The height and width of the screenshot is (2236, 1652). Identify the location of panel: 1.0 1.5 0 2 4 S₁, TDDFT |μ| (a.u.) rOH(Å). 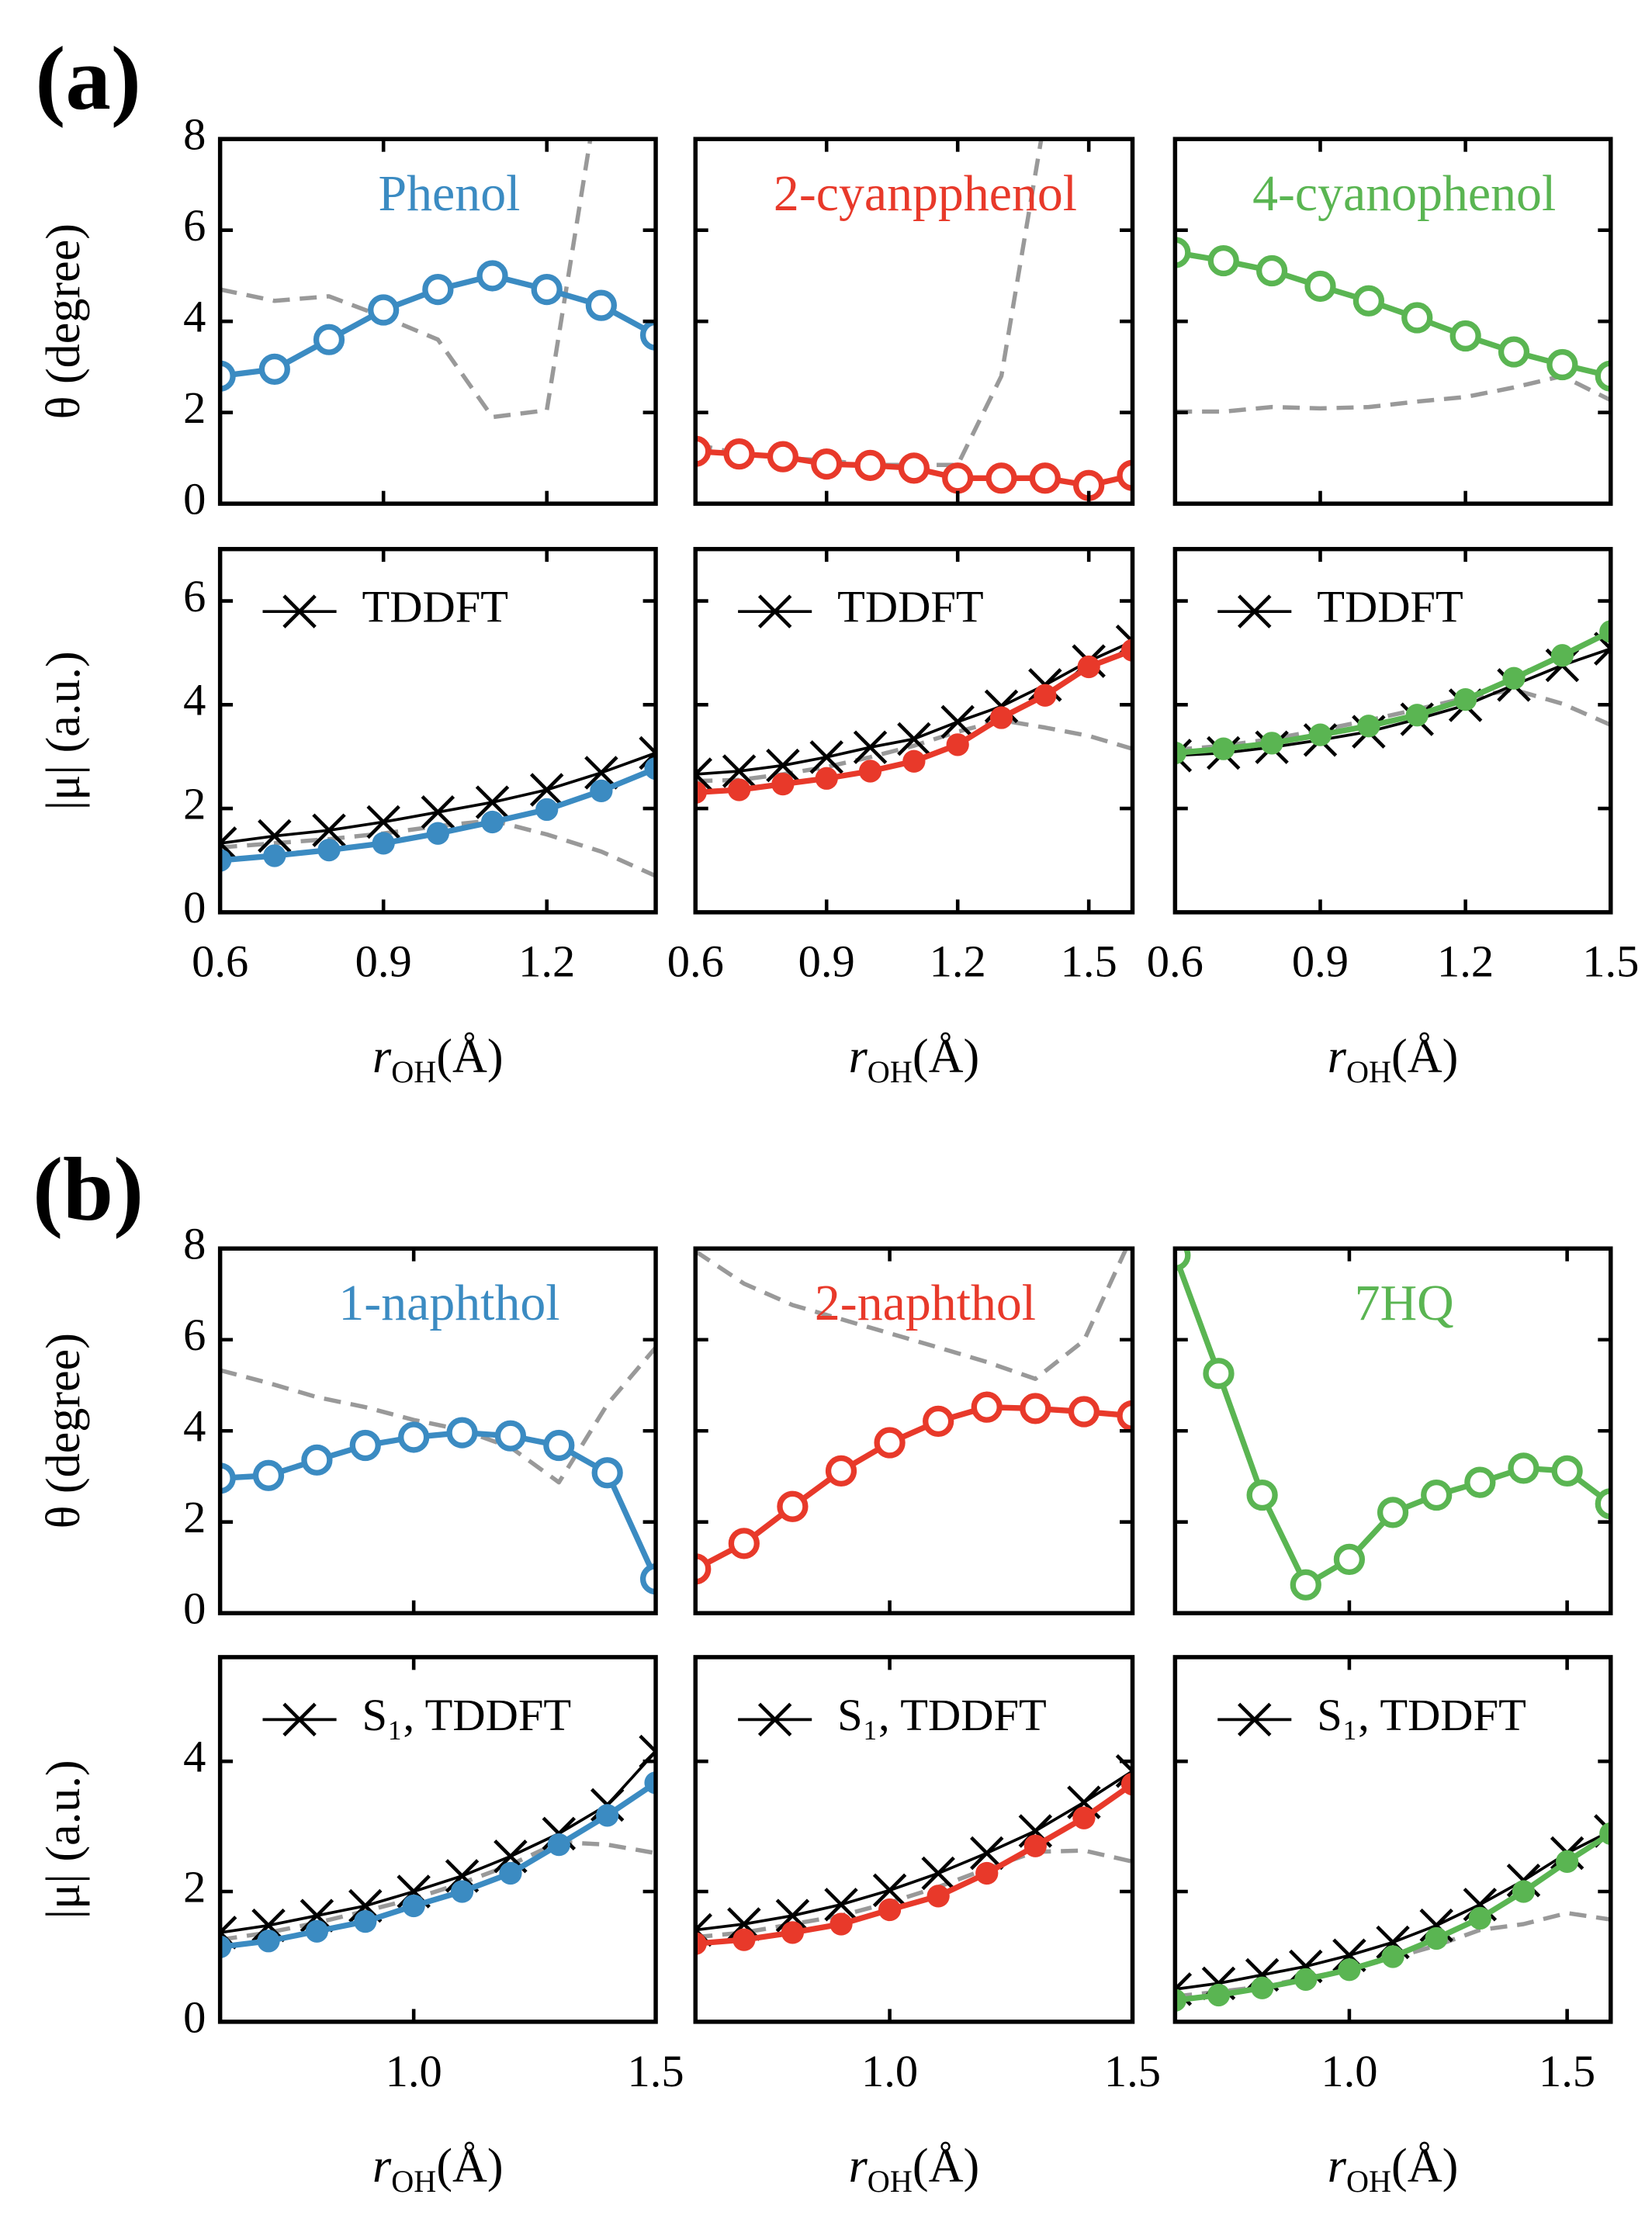
(360, 1927).